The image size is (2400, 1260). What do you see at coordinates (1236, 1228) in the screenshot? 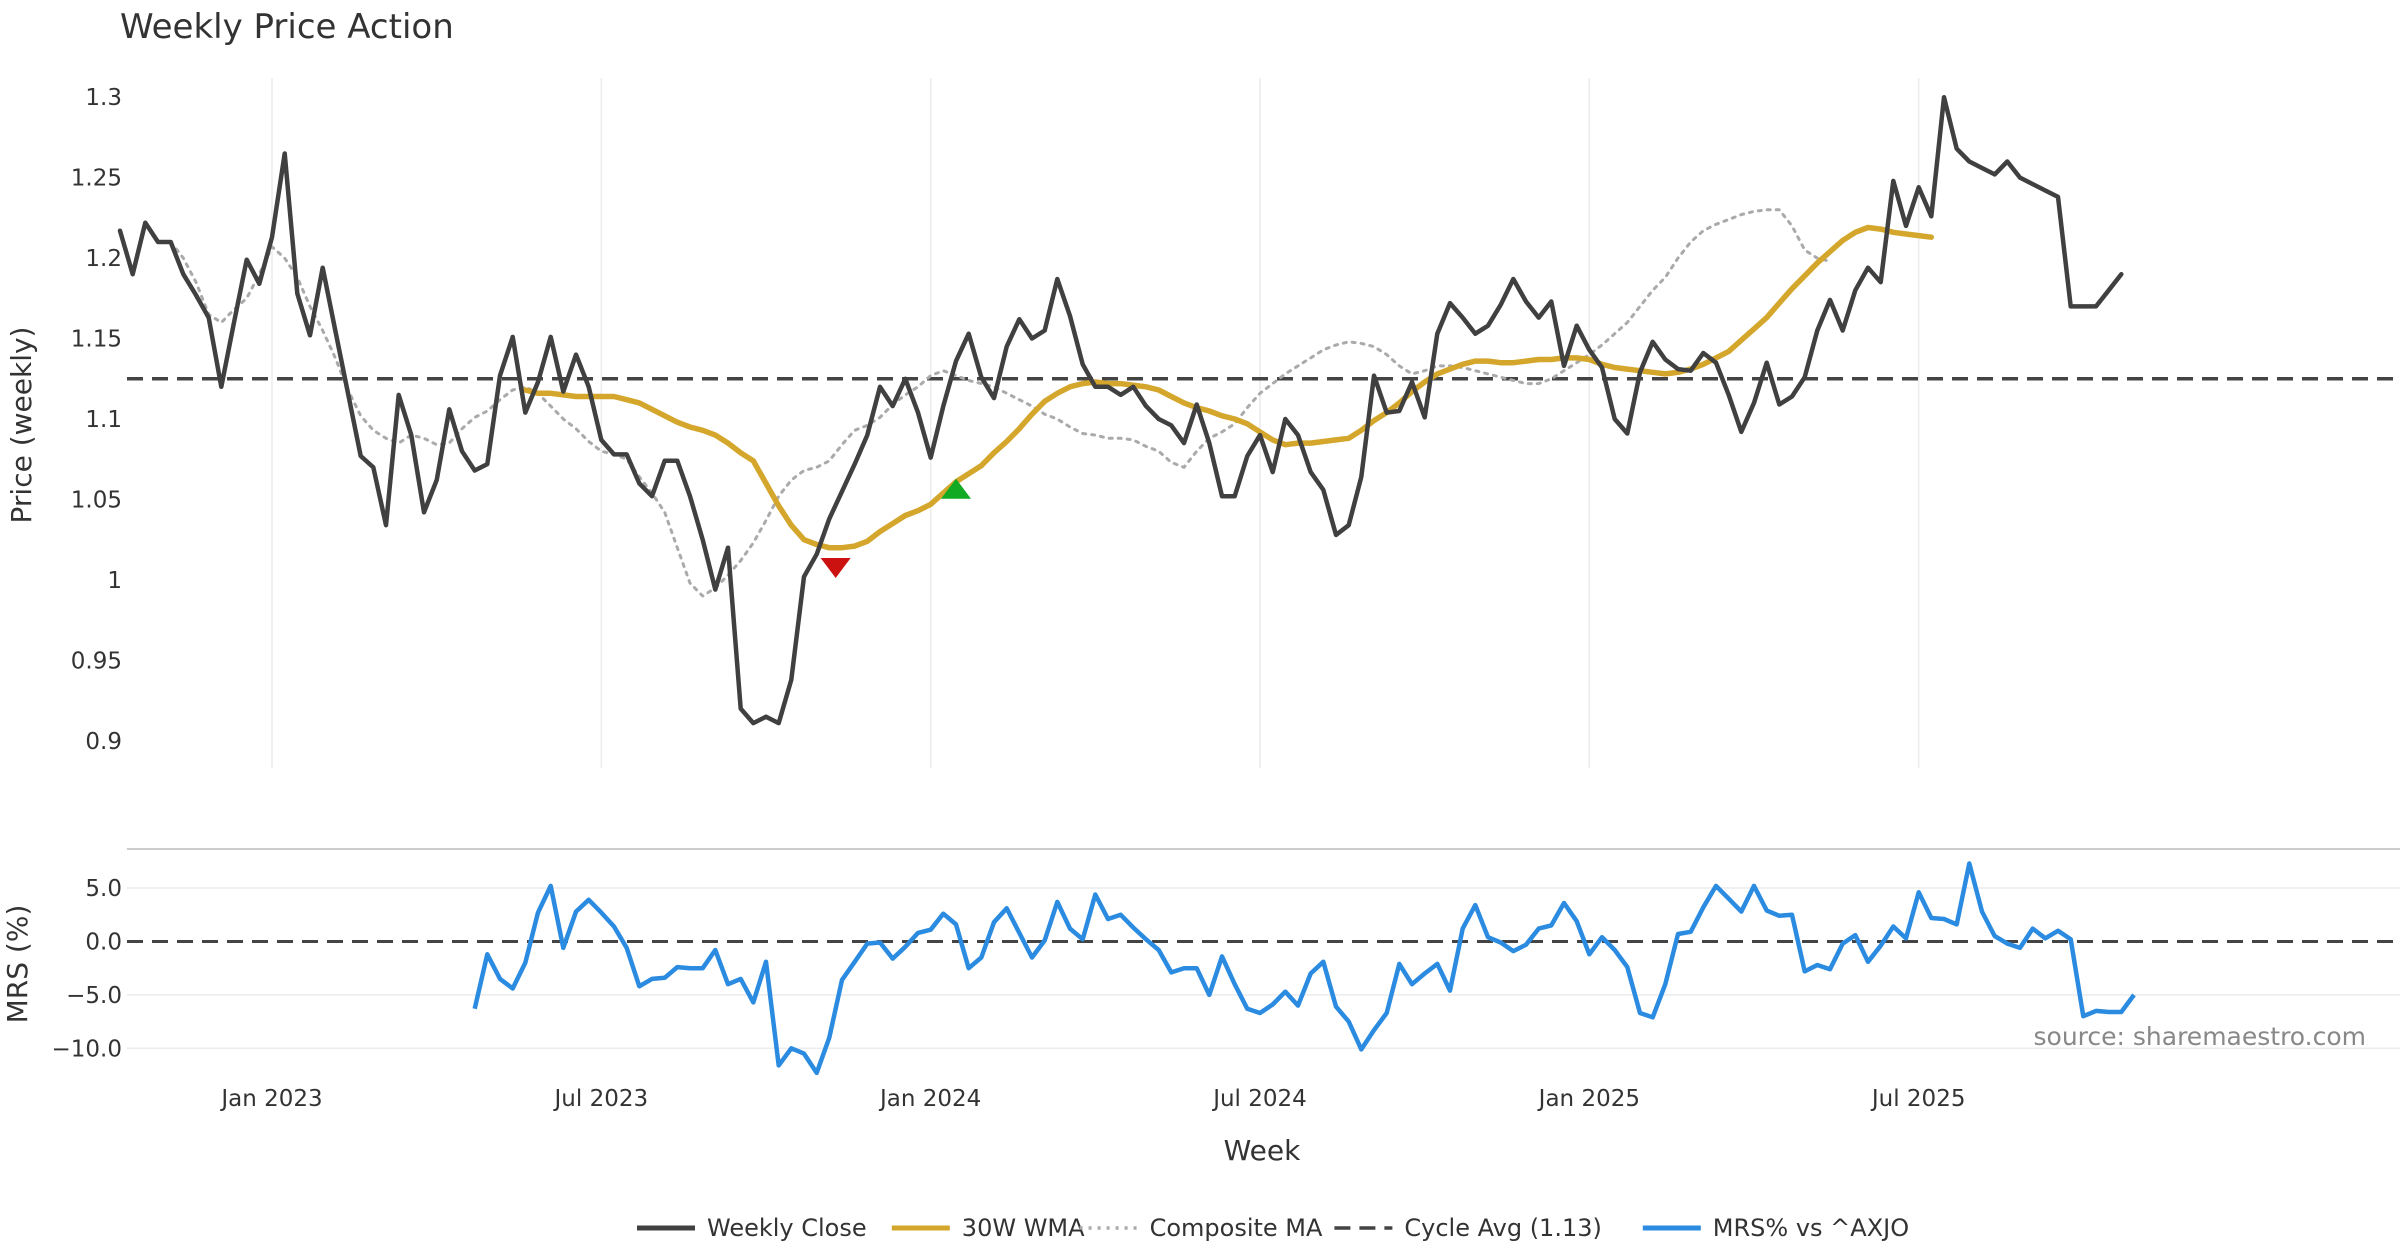
I see `legend-label-composite-ma: Composite MA` at bounding box center [1236, 1228].